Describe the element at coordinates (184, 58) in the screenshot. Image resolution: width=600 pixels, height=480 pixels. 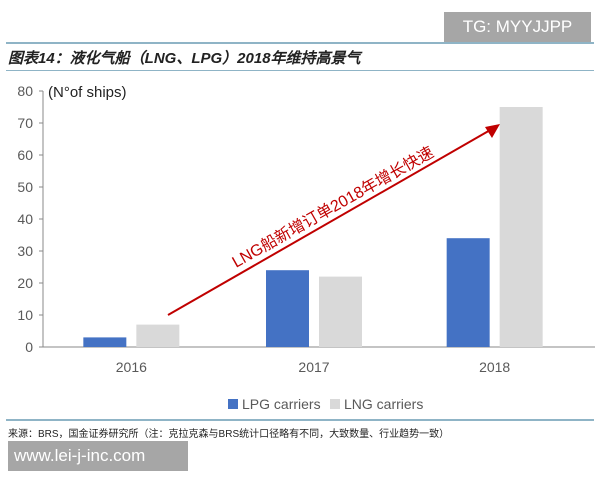
I see `chart-title: 图表14：液化气船（LNG、LPG）2018年维持高景气` at that location.